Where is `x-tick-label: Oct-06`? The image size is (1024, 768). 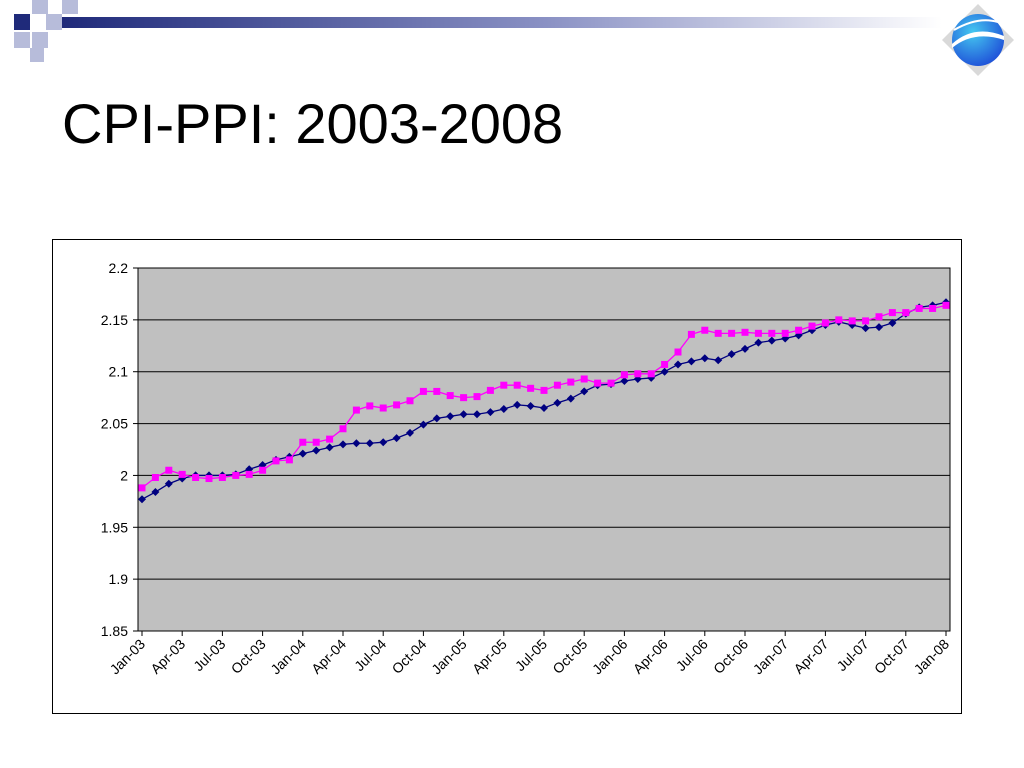
x-tick-label: Oct-06 is located at coordinates (730, 656).